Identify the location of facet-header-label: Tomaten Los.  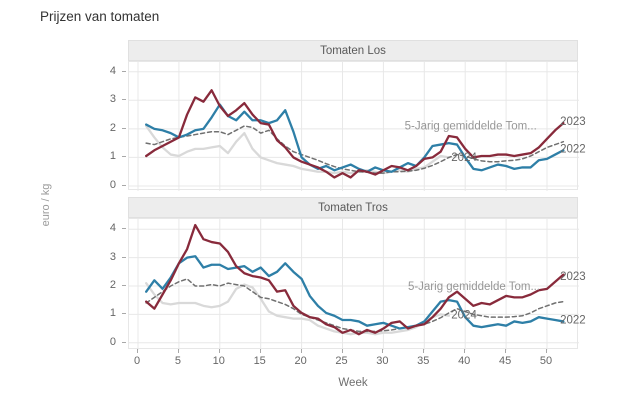
(353, 51).